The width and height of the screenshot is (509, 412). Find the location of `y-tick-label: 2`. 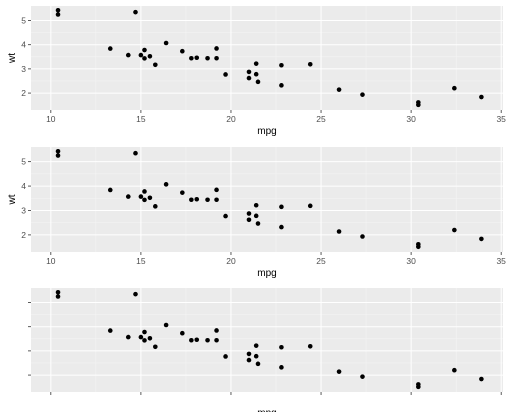

y-tick-label: 2 is located at coordinates (23, 93).